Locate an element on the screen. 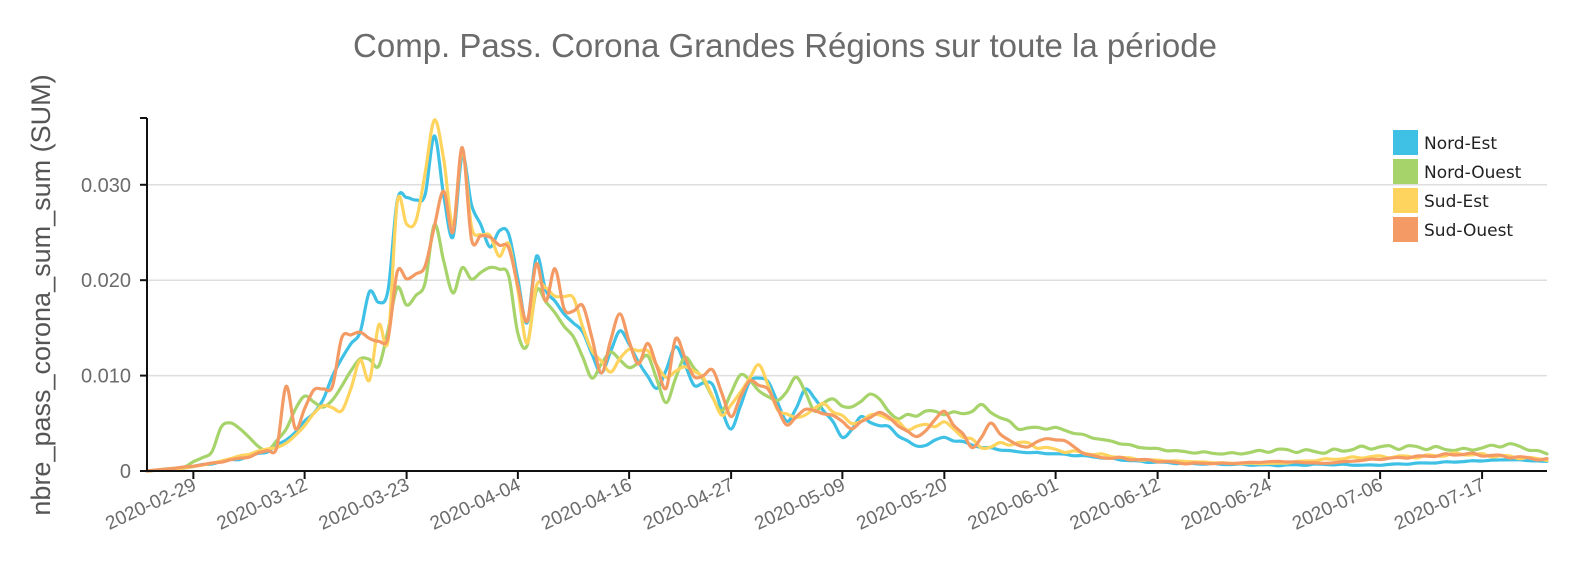 The width and height of the screenshot is (1571, 586). x-tick-label: 2020-06-12 is located at coordinates (1115, 504).